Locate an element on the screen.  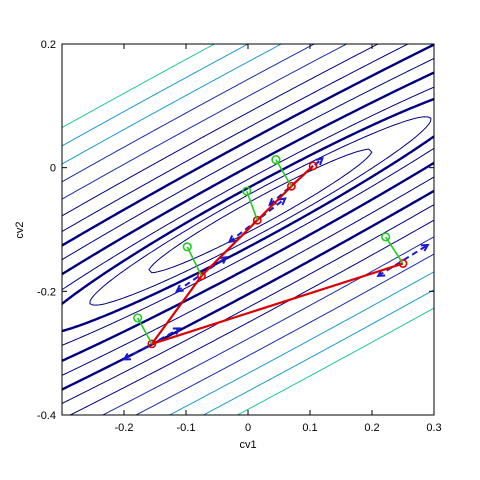
y-tick-label: 0.2 is located at coordinates (48, 45).